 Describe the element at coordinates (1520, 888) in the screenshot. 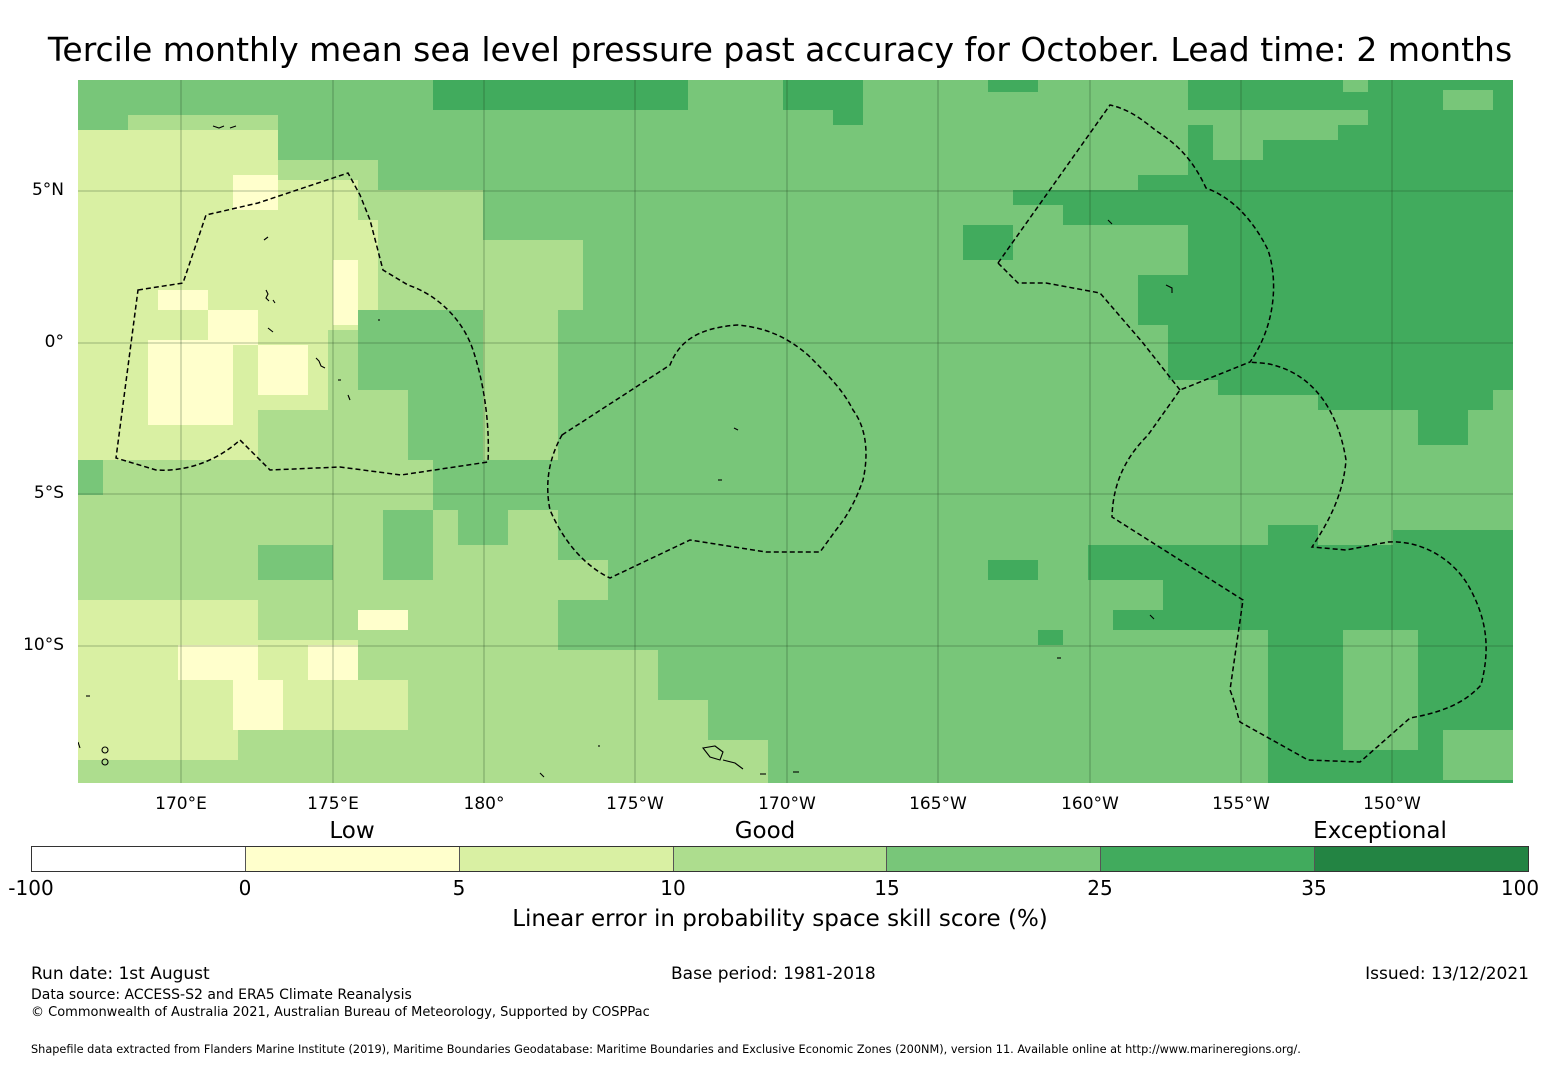

I see `tick-label: 100` at that location.